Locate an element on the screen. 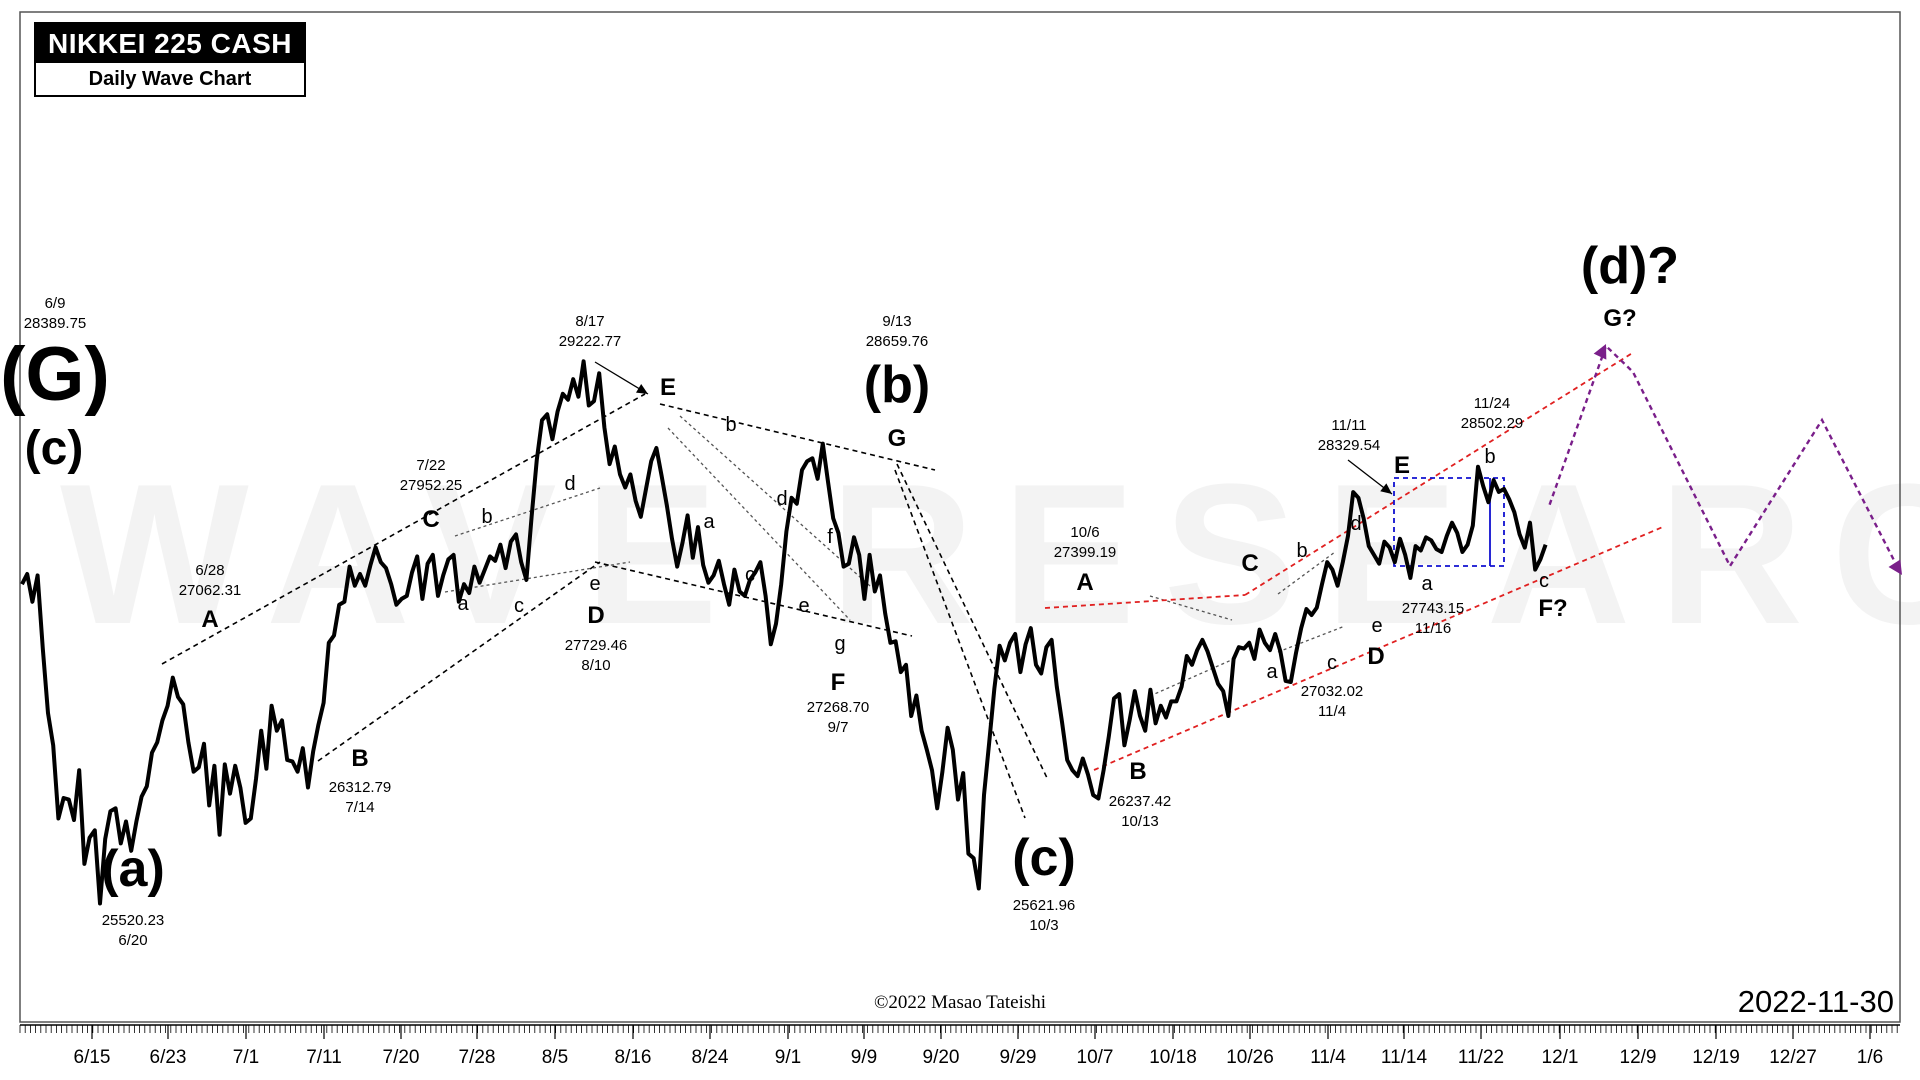  copyright-text: ©2022 Masao Tateishi is located at coordinates (960, 1002).